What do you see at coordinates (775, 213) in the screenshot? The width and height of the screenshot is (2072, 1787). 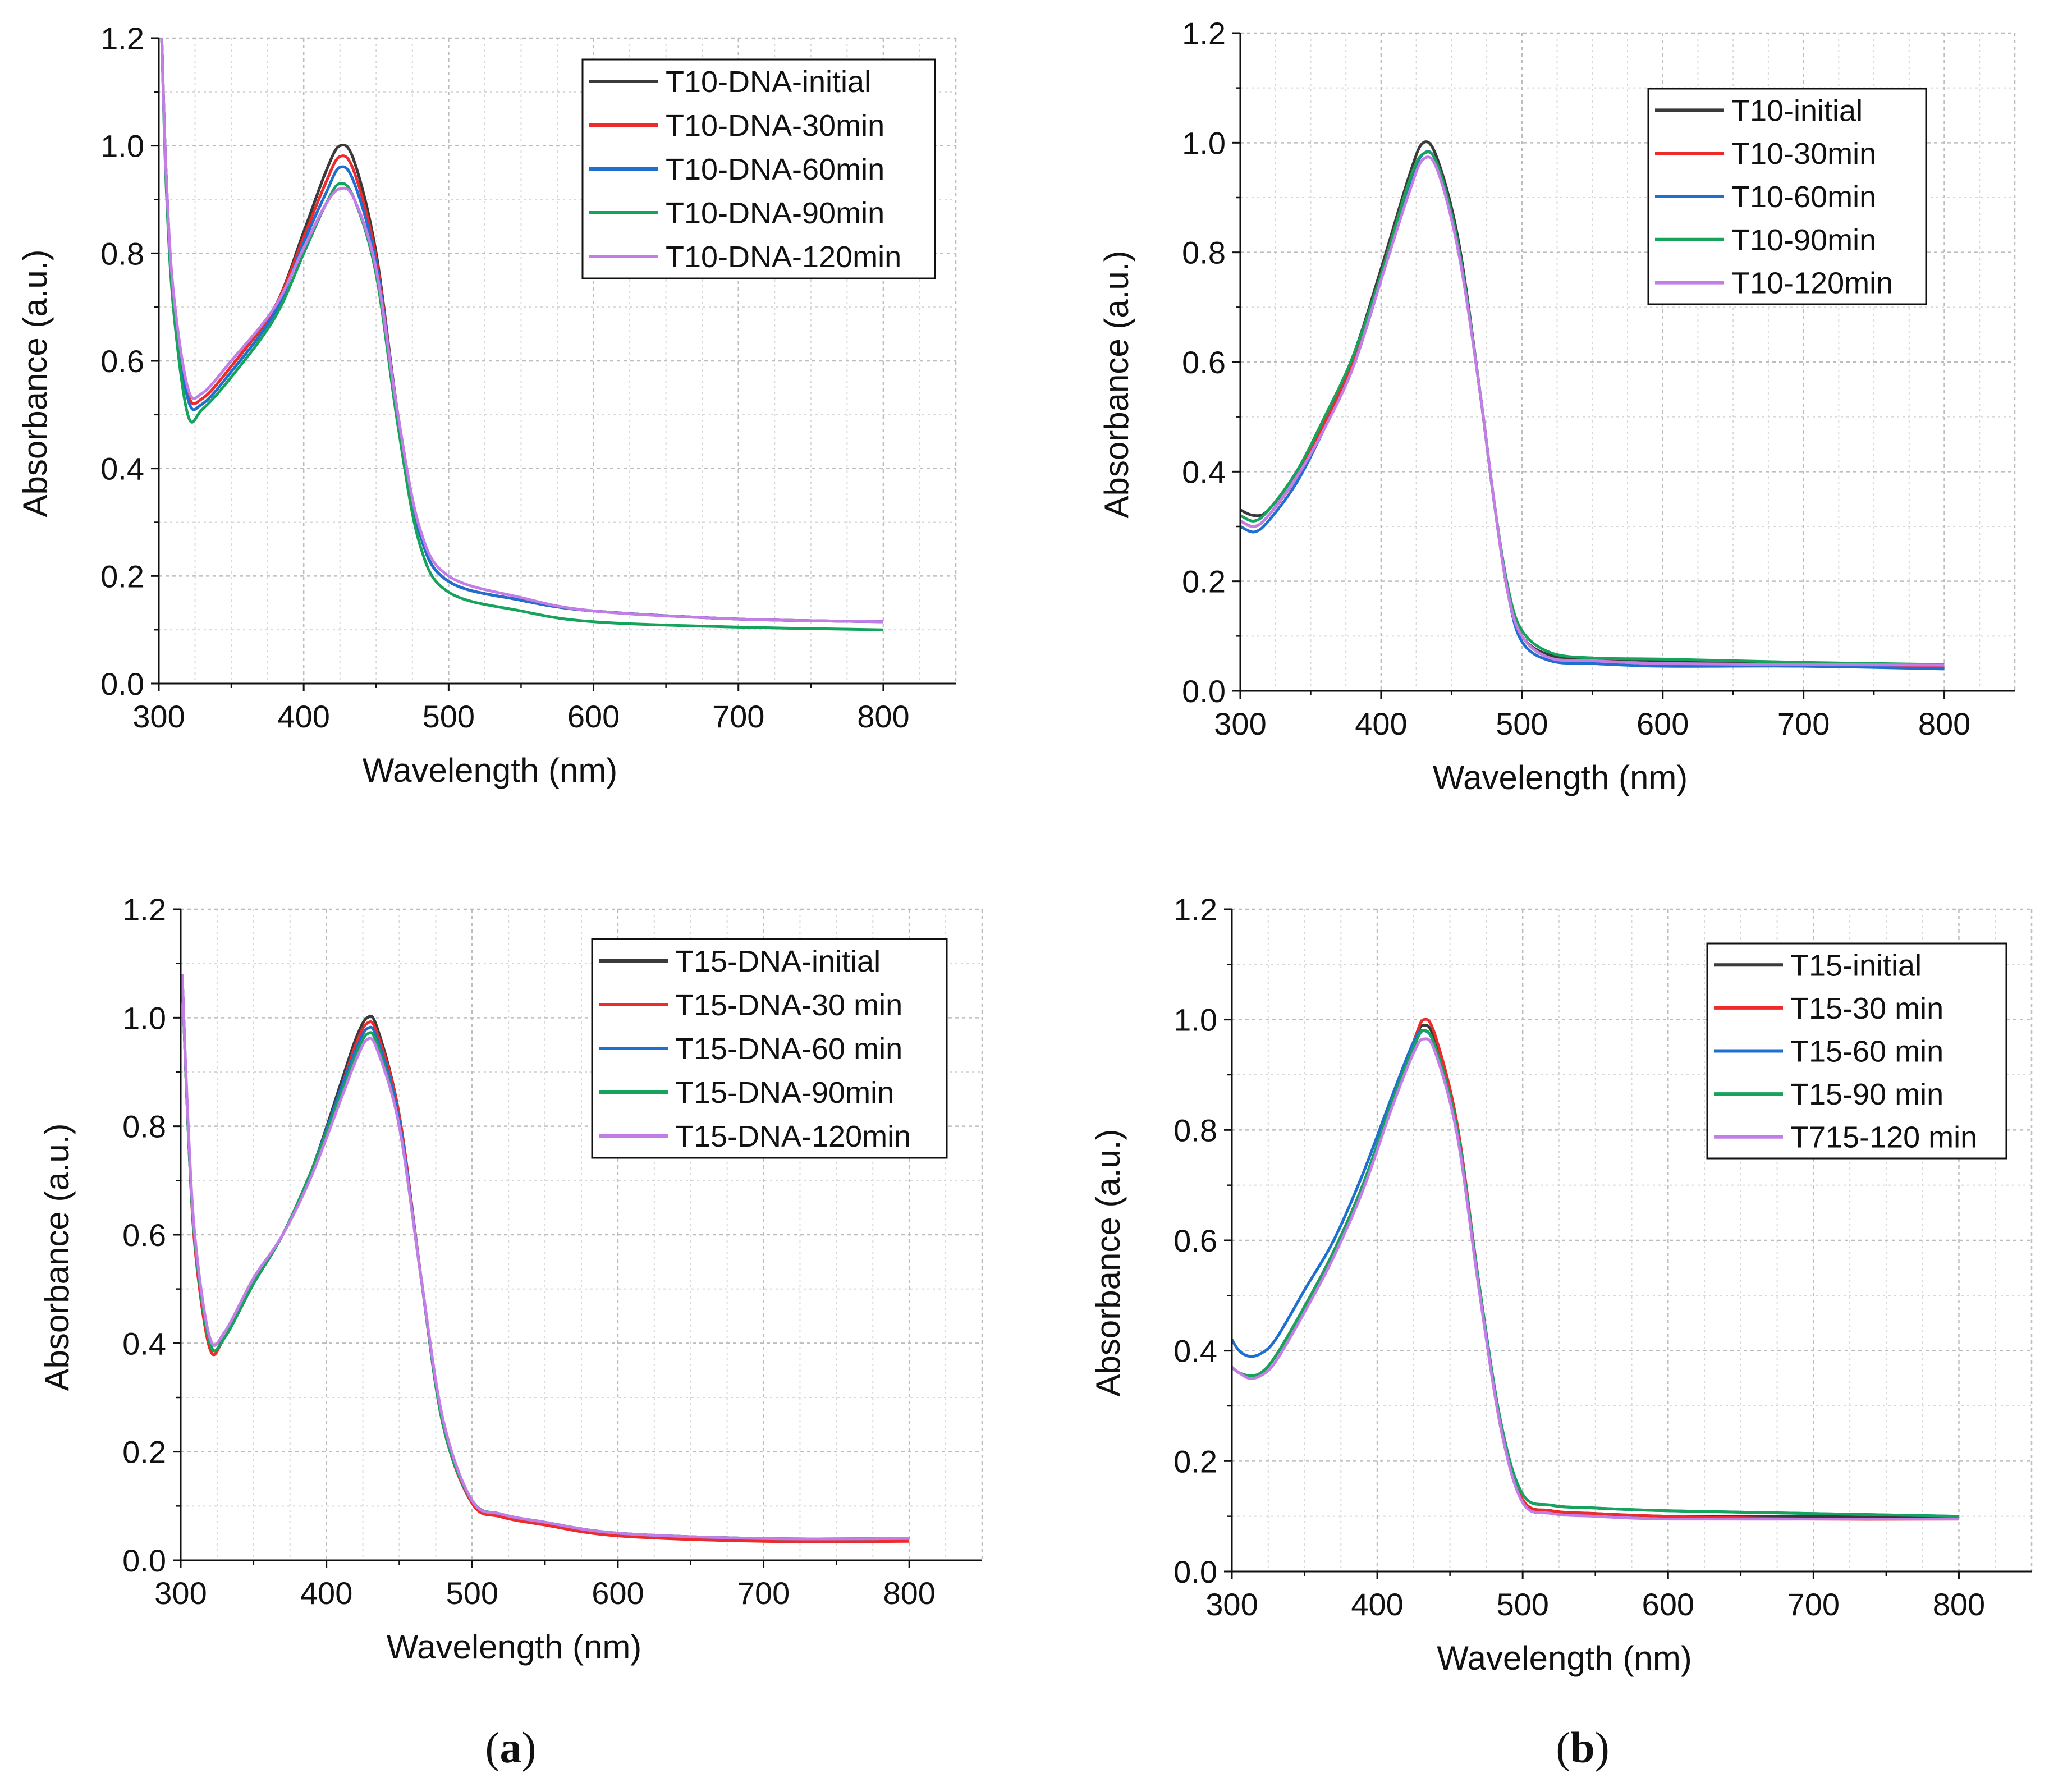 I see `legend-label-3: T10-DNA-90min` at bounding box center [775, 213].